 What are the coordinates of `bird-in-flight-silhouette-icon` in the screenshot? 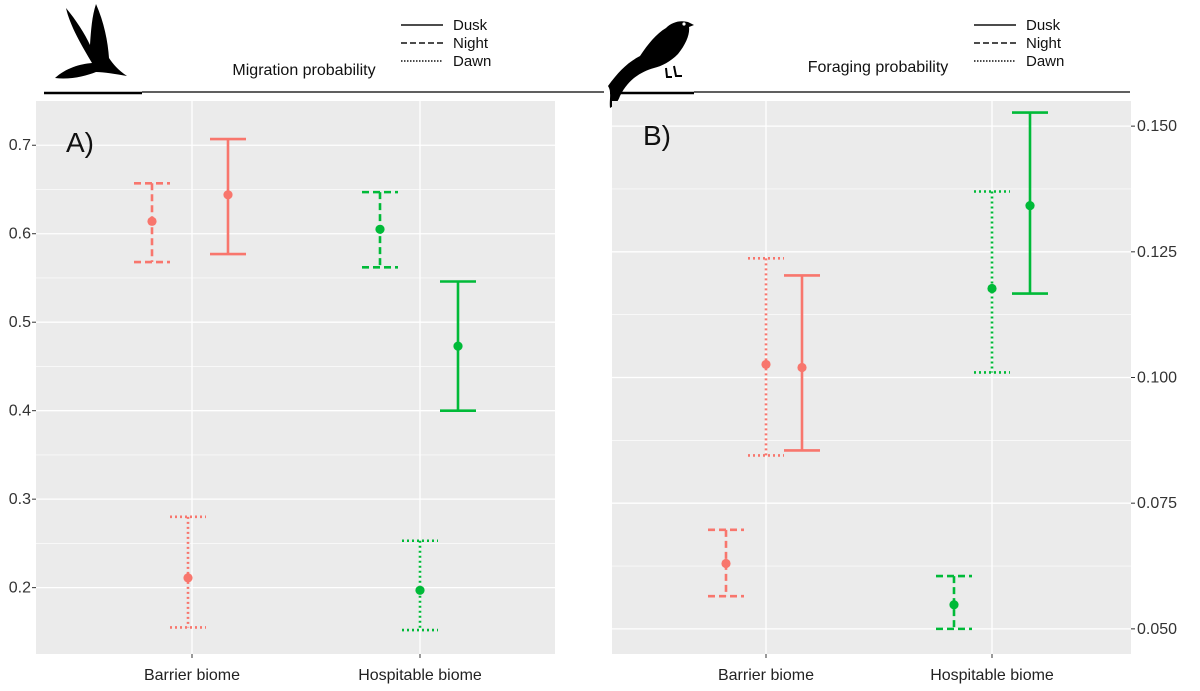 It's located at (91, 41).